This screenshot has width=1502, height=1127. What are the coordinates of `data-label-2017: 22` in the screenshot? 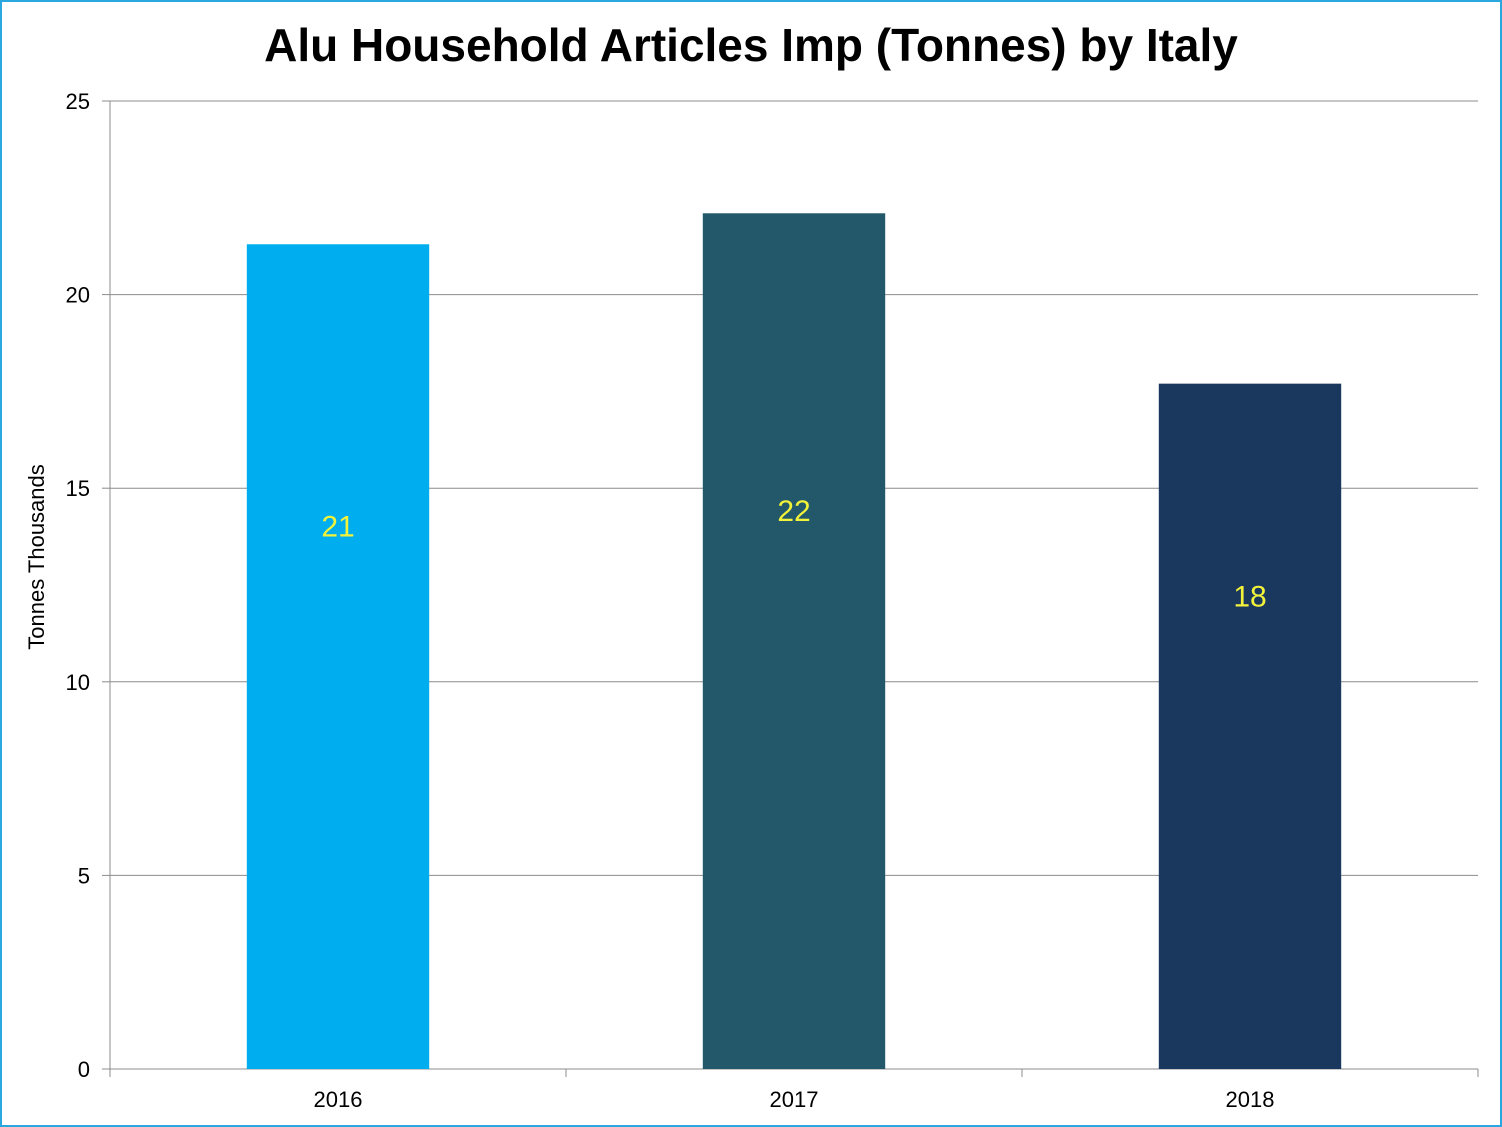 It's located at (793, 511).